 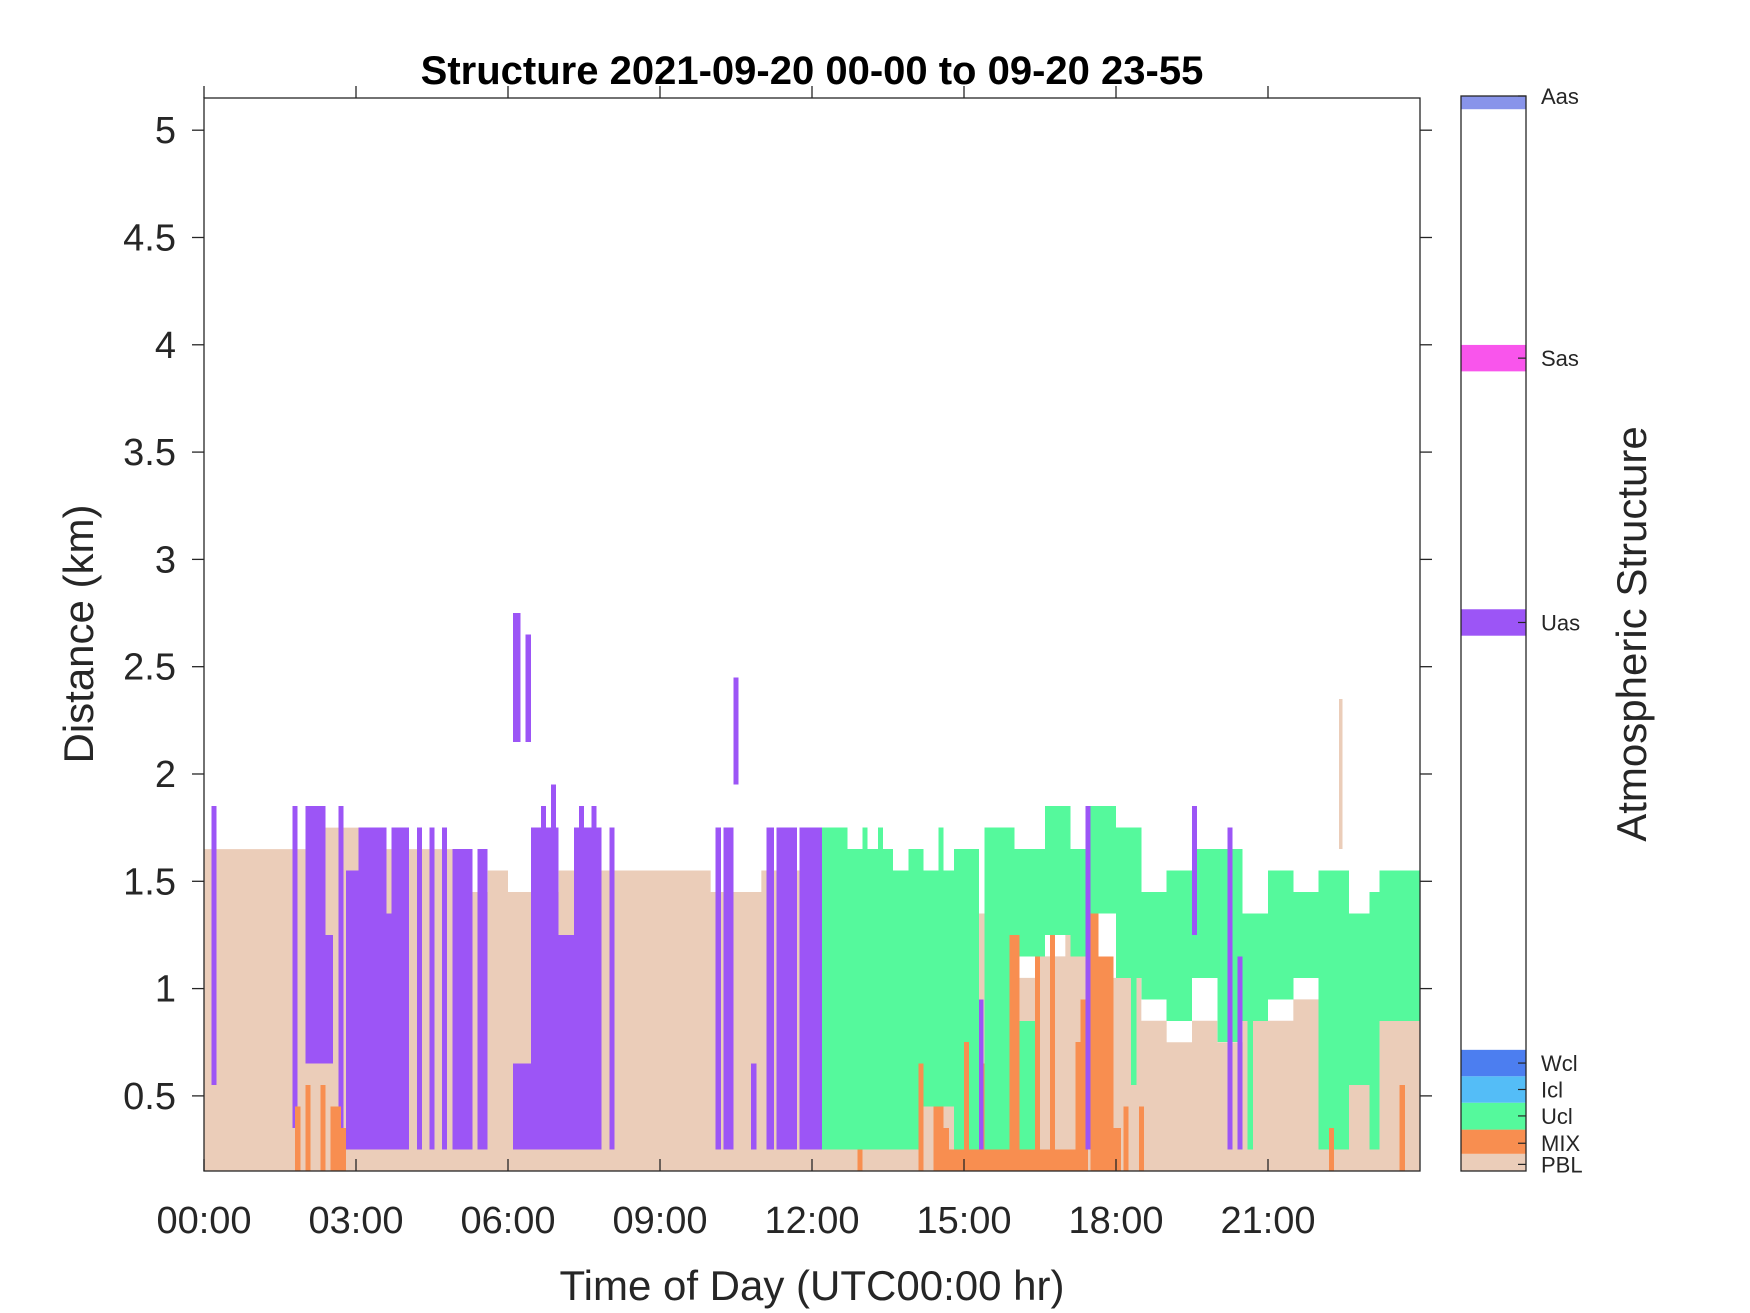 What do you see at coordinates (1631, 634) in the screenshot?
I see `colorbar-label: Atmospheric Structure` at bounding box center [1631, 634].